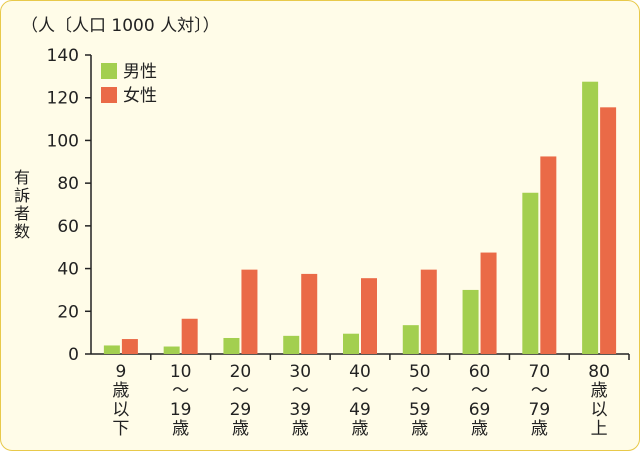 This screenshot has height=451, width=640. Describe the element at coordinates (120, 372) in the screenshot. I see `x-tick-label: 9` at that location.